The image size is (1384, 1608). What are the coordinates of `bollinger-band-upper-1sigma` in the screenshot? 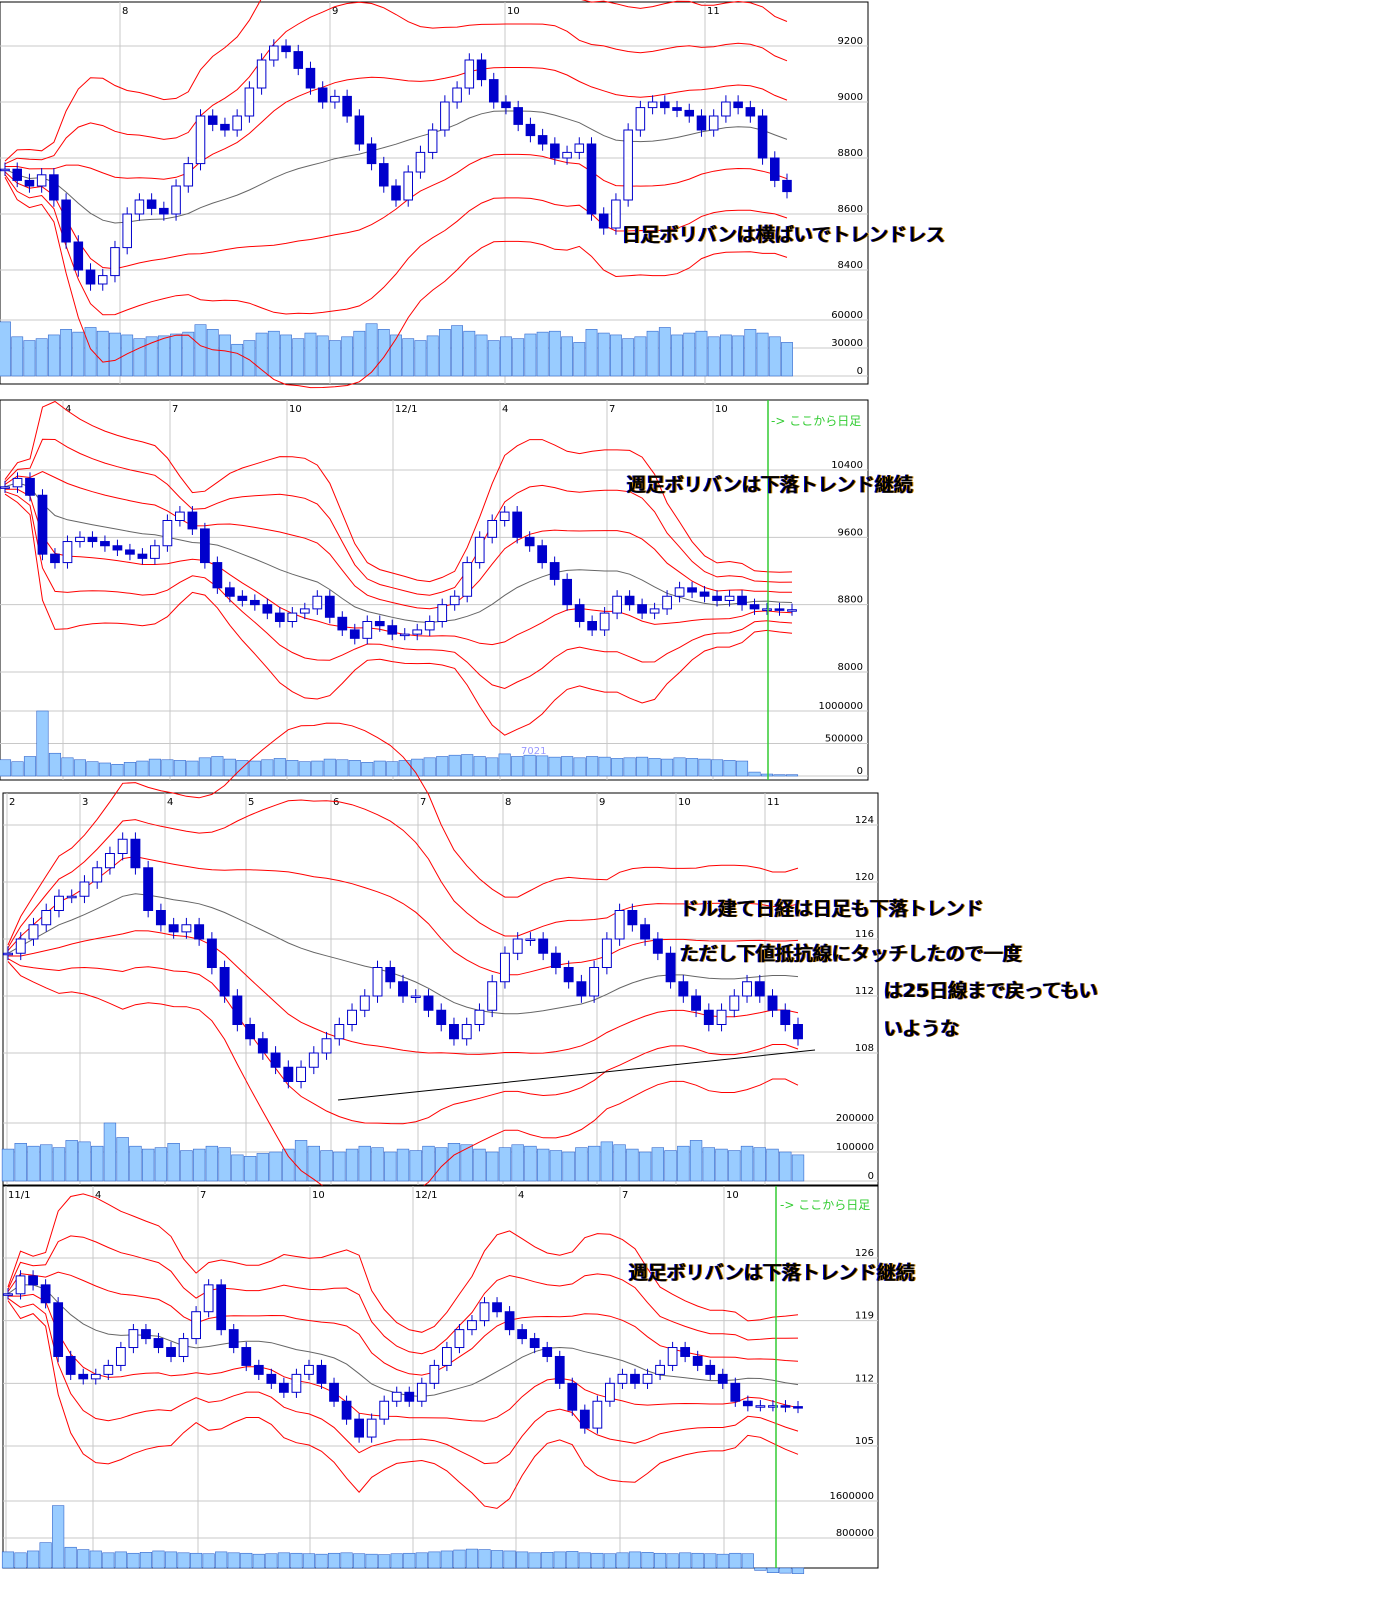 It's located at (396, 123).